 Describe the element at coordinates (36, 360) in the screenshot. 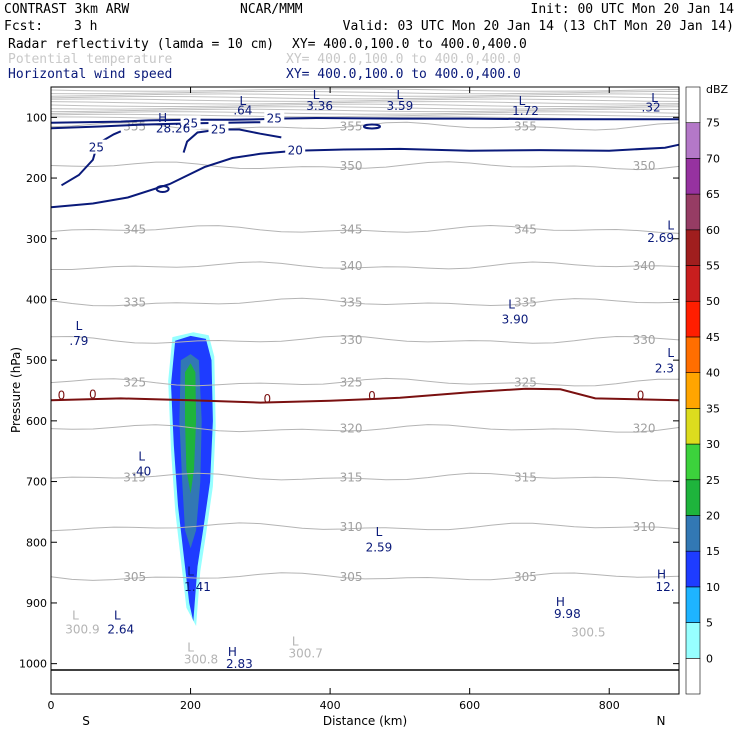

I see `y-tick-label: 500` at that location.